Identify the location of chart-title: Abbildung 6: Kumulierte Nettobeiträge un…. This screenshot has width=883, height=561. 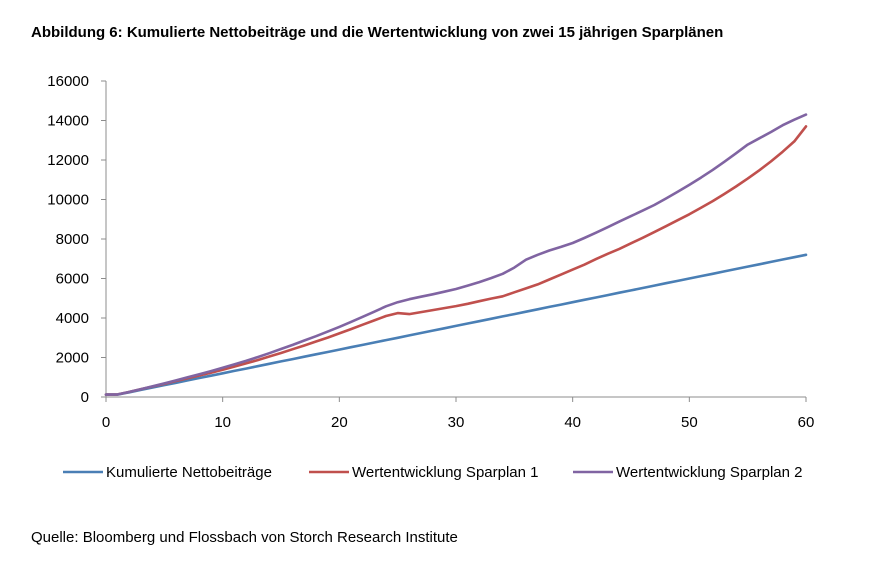
(377, 32).